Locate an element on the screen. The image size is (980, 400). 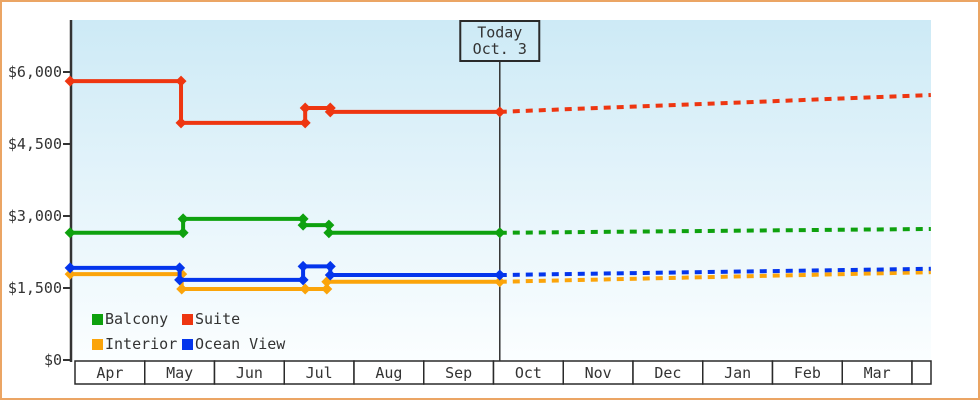
y-axis-label: $6,000 is located at coordinates (35, 72).